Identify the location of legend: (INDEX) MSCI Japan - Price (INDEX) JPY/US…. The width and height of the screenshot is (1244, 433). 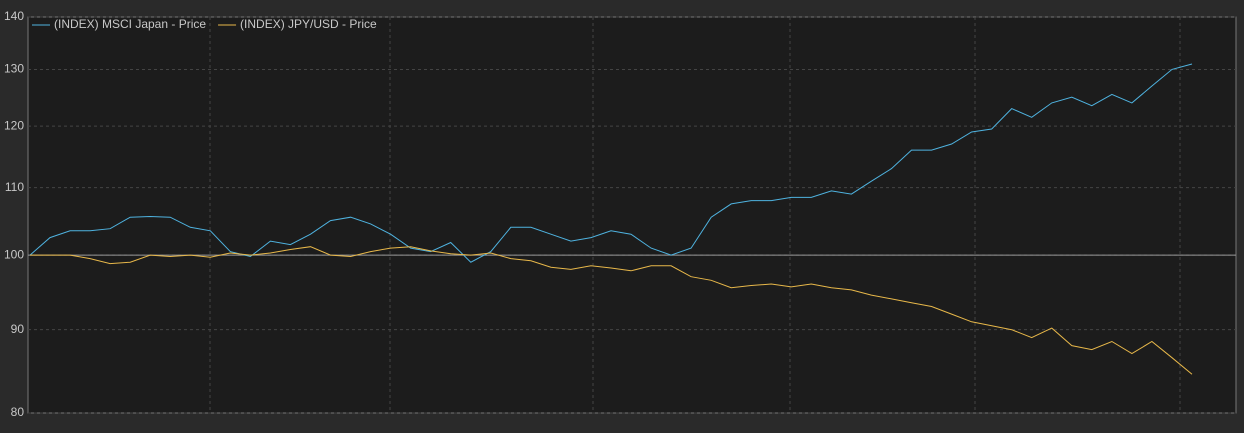
(204, 24).